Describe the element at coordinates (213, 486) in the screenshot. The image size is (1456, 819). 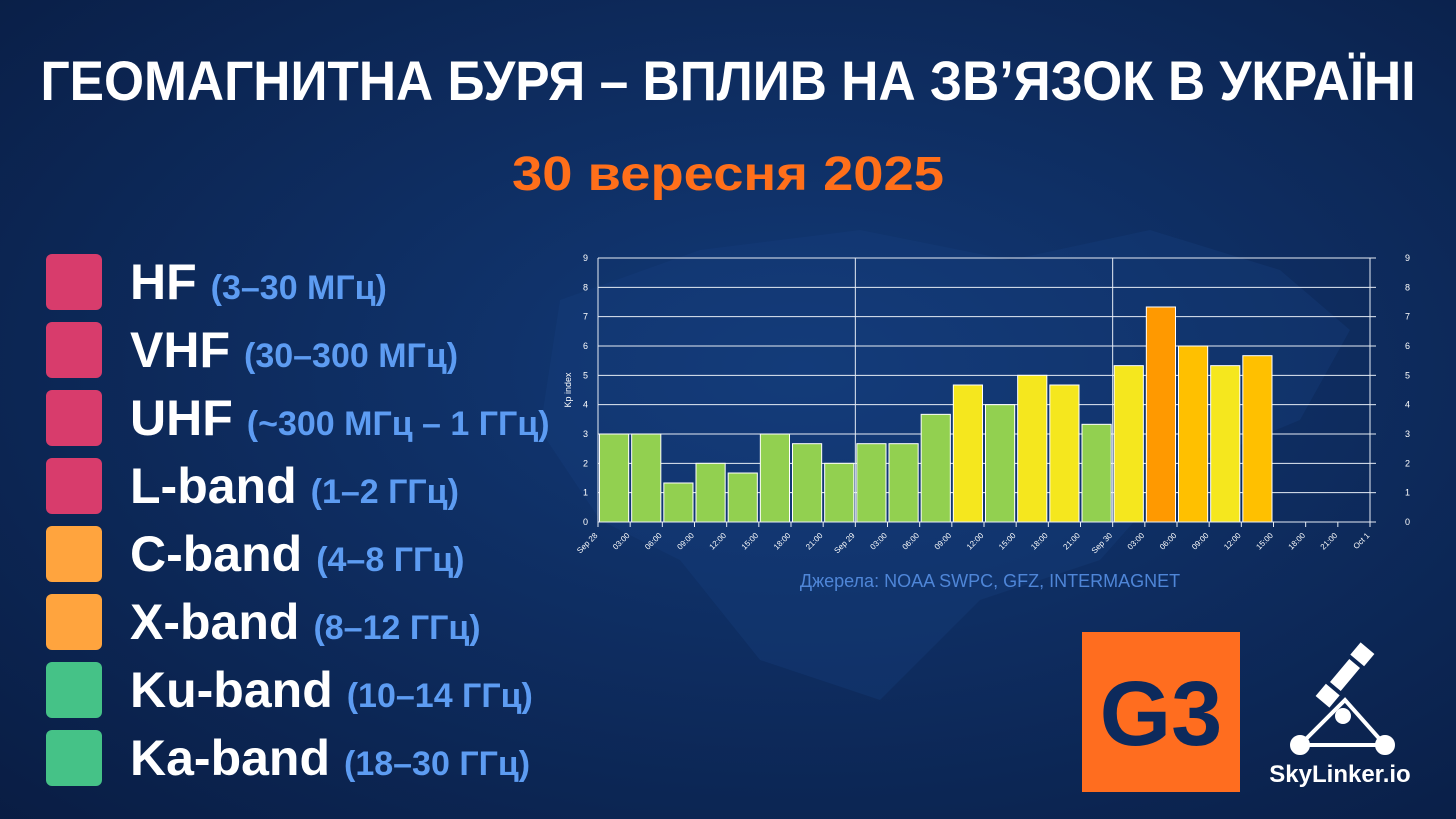
I see `legend-name: L-band` at that location.